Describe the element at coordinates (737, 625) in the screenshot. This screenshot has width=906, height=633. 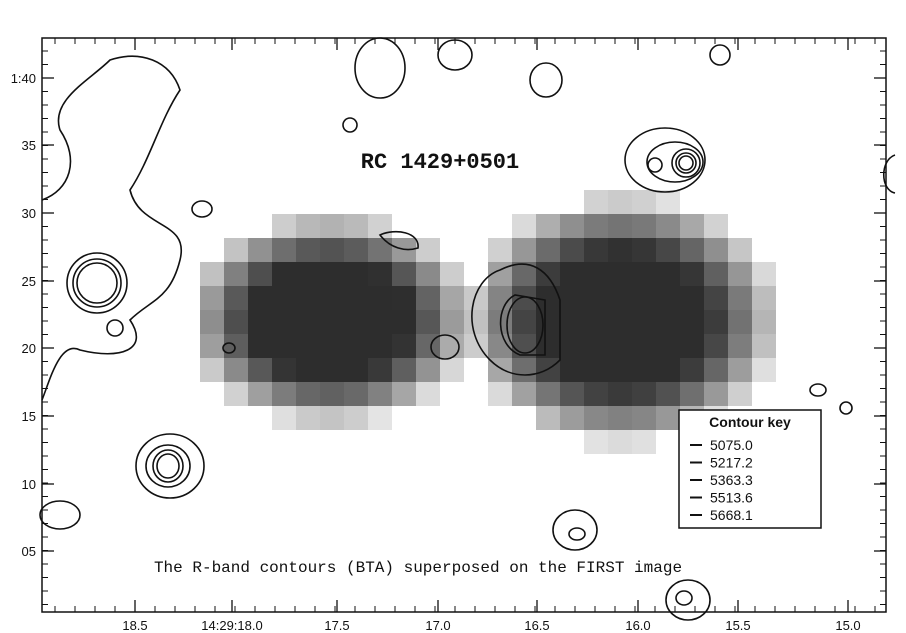
I see `x-tick-label: 15.5` at that location.